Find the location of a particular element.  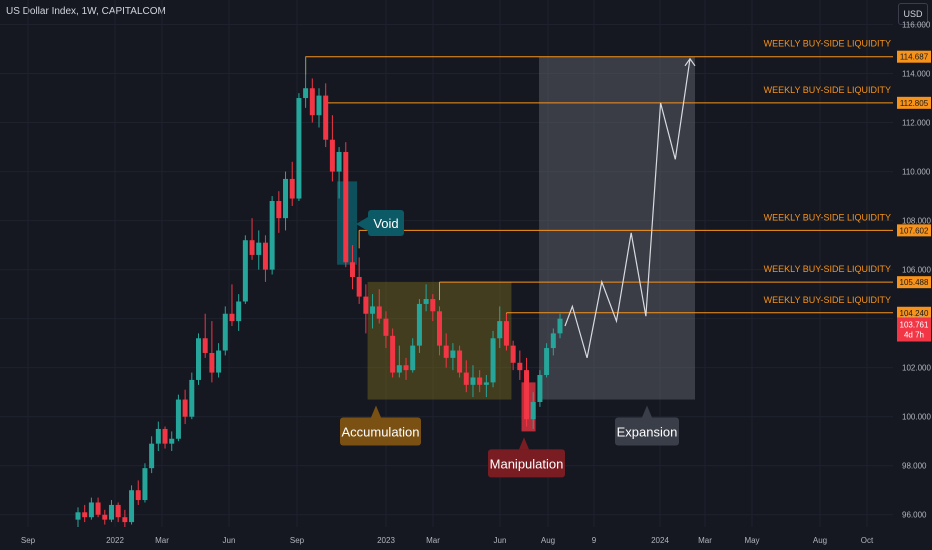

void-label: Void is located at coordinates (385, 223).